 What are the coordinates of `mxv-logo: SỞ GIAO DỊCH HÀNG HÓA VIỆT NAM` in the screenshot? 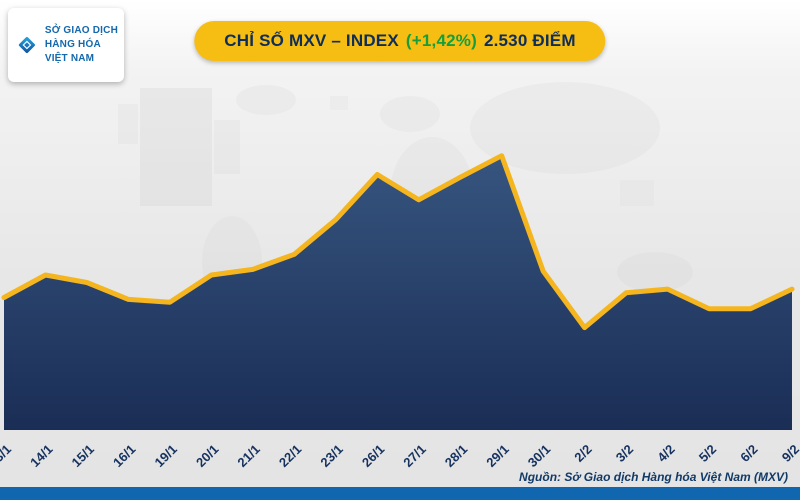 It's located at (66, 45).